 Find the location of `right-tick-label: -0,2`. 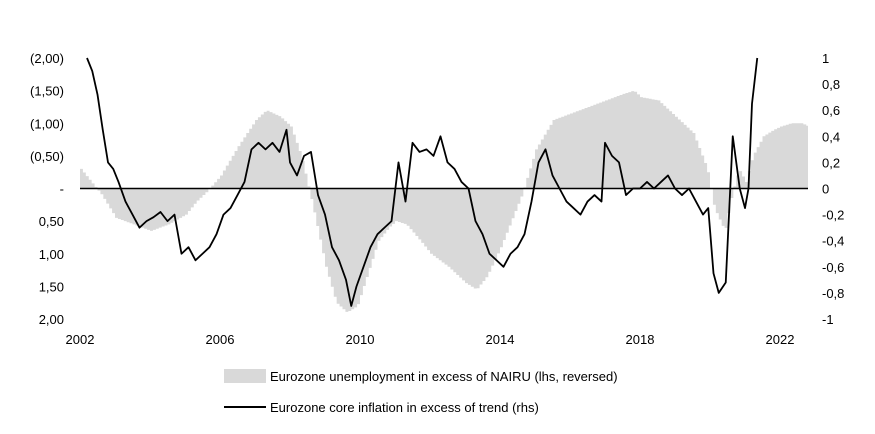

right-tick-label: -0,2 is located at coordinates (833, 215).